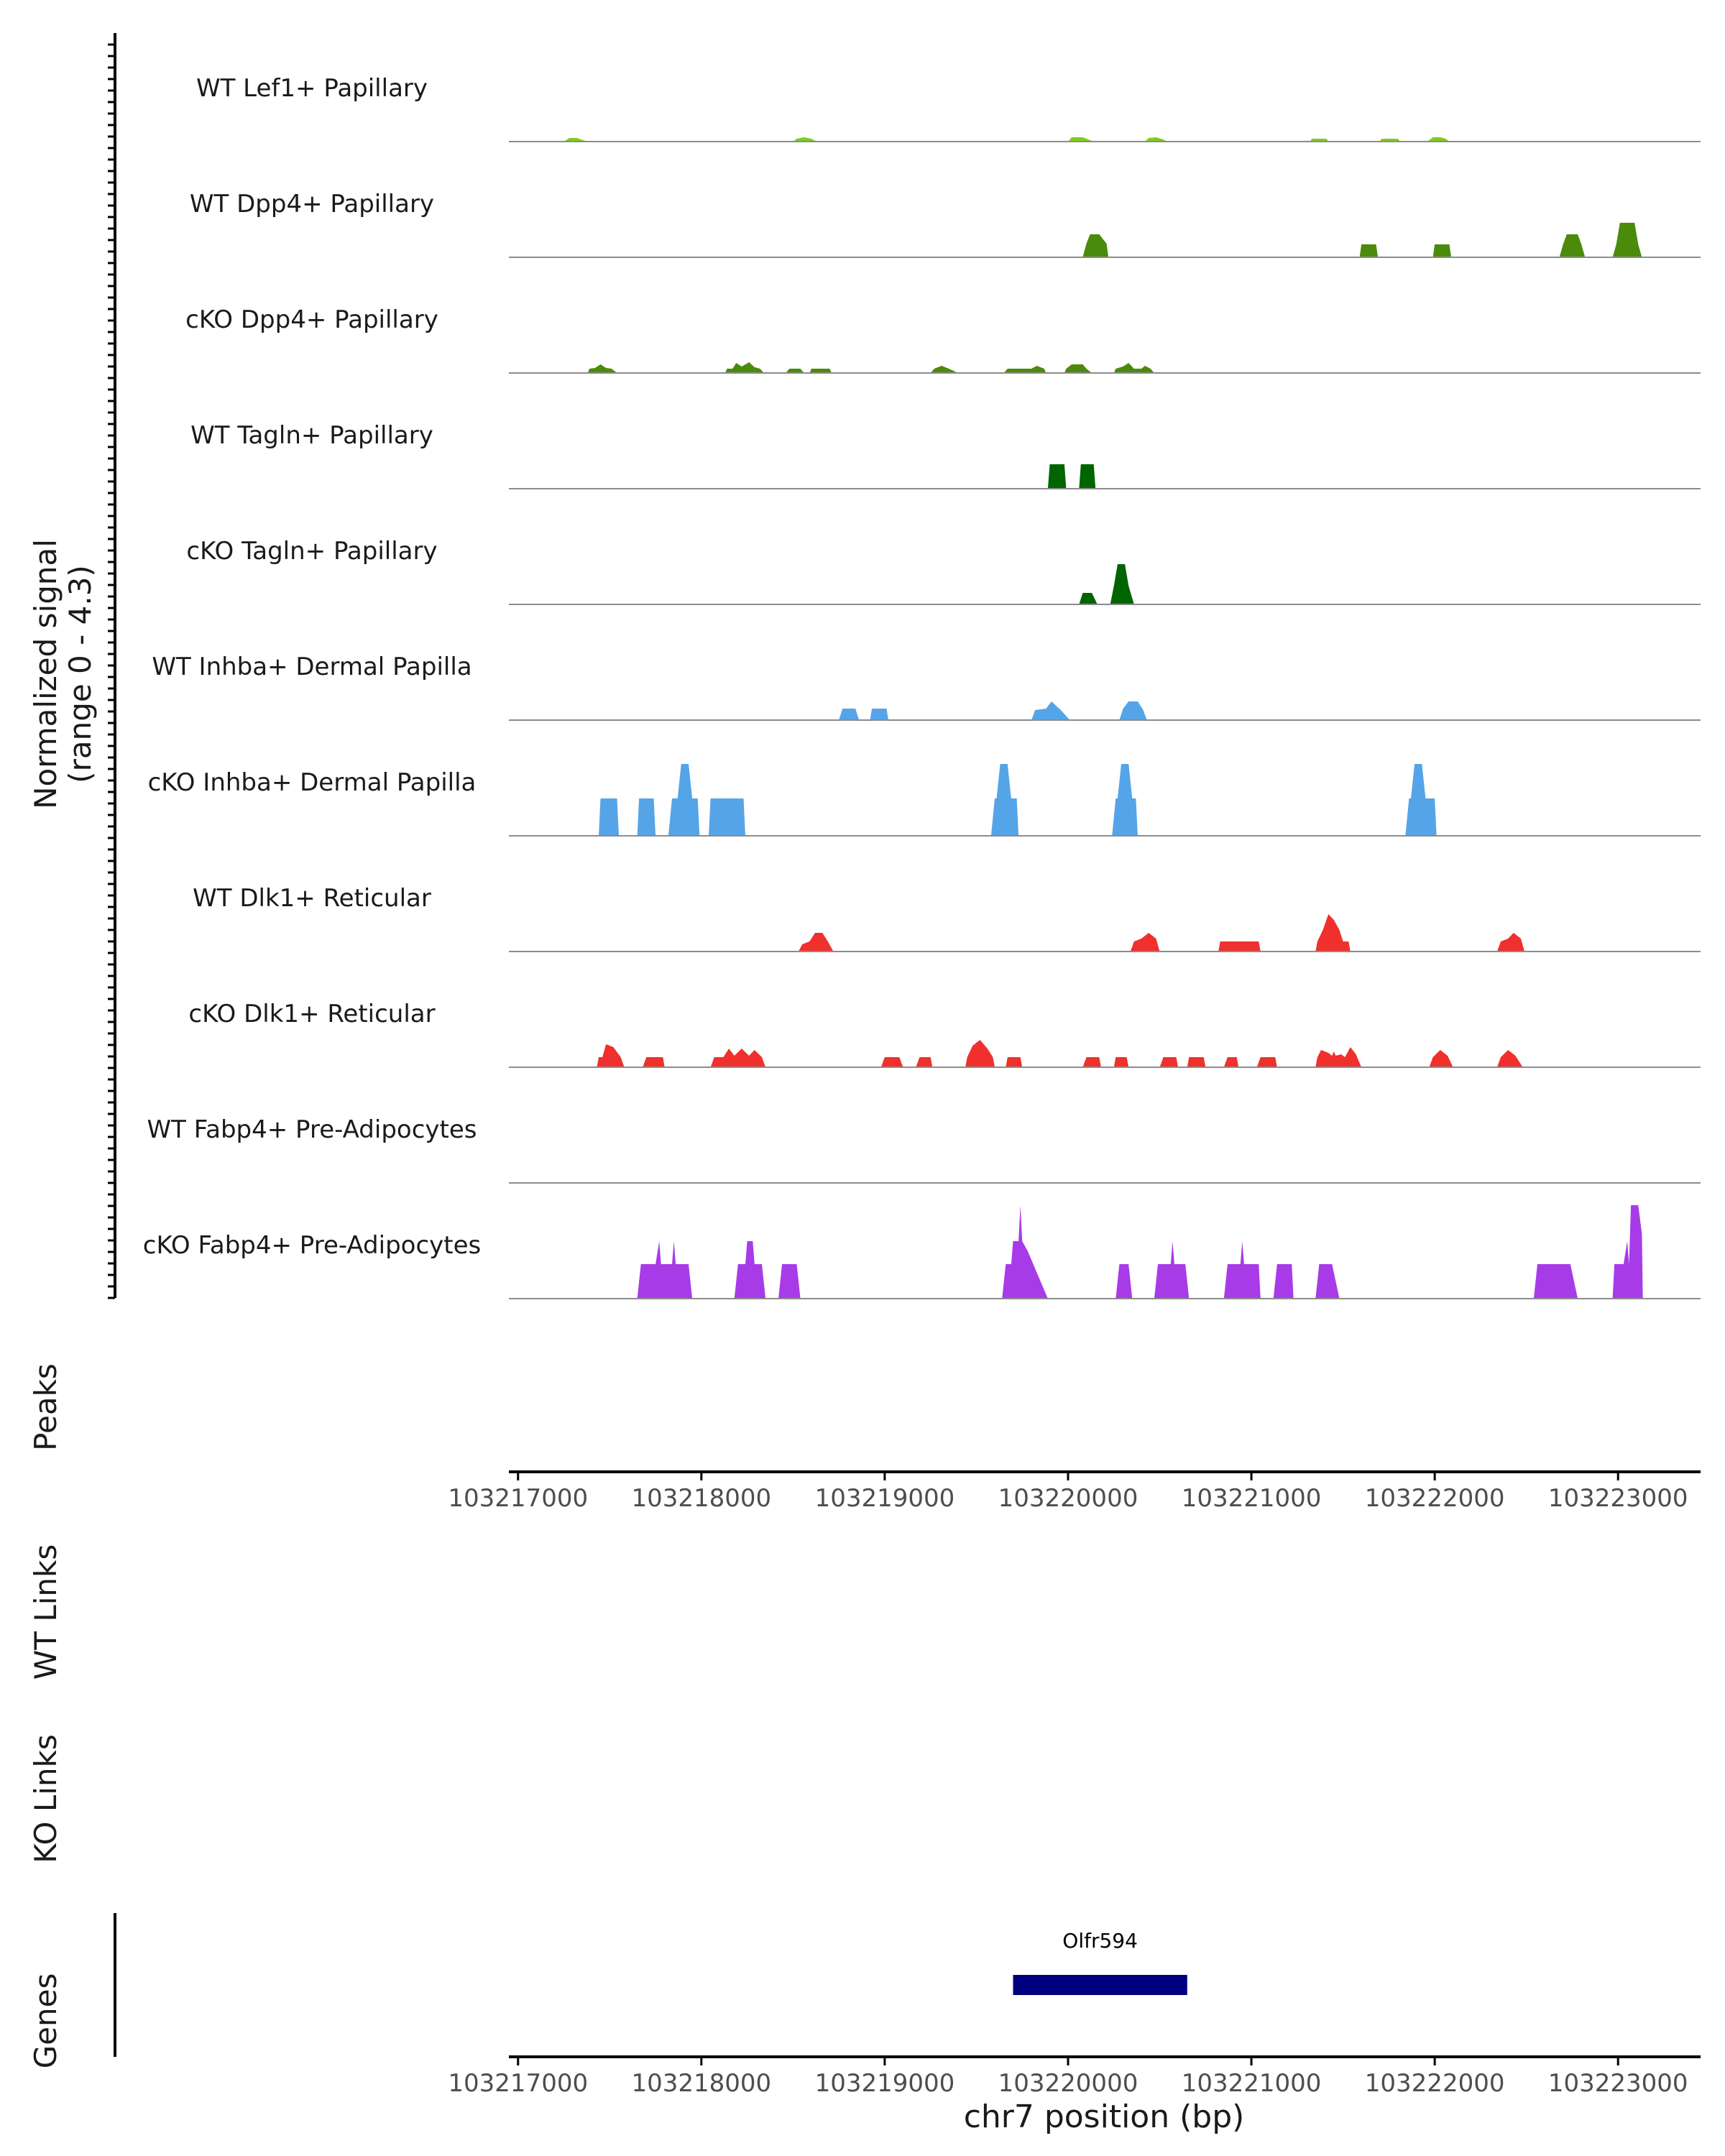  I want to click on y-axis-title: Normalized signal, so click(45, 674).